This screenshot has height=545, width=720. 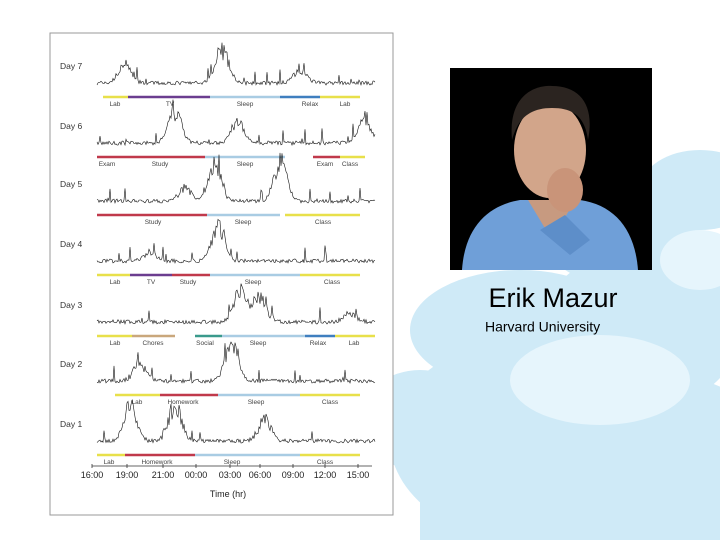 What do you see at coordinates (260, 475) in the screenshot?
I see `x-tick-label: 06:00` at bounding box center [260, 475].